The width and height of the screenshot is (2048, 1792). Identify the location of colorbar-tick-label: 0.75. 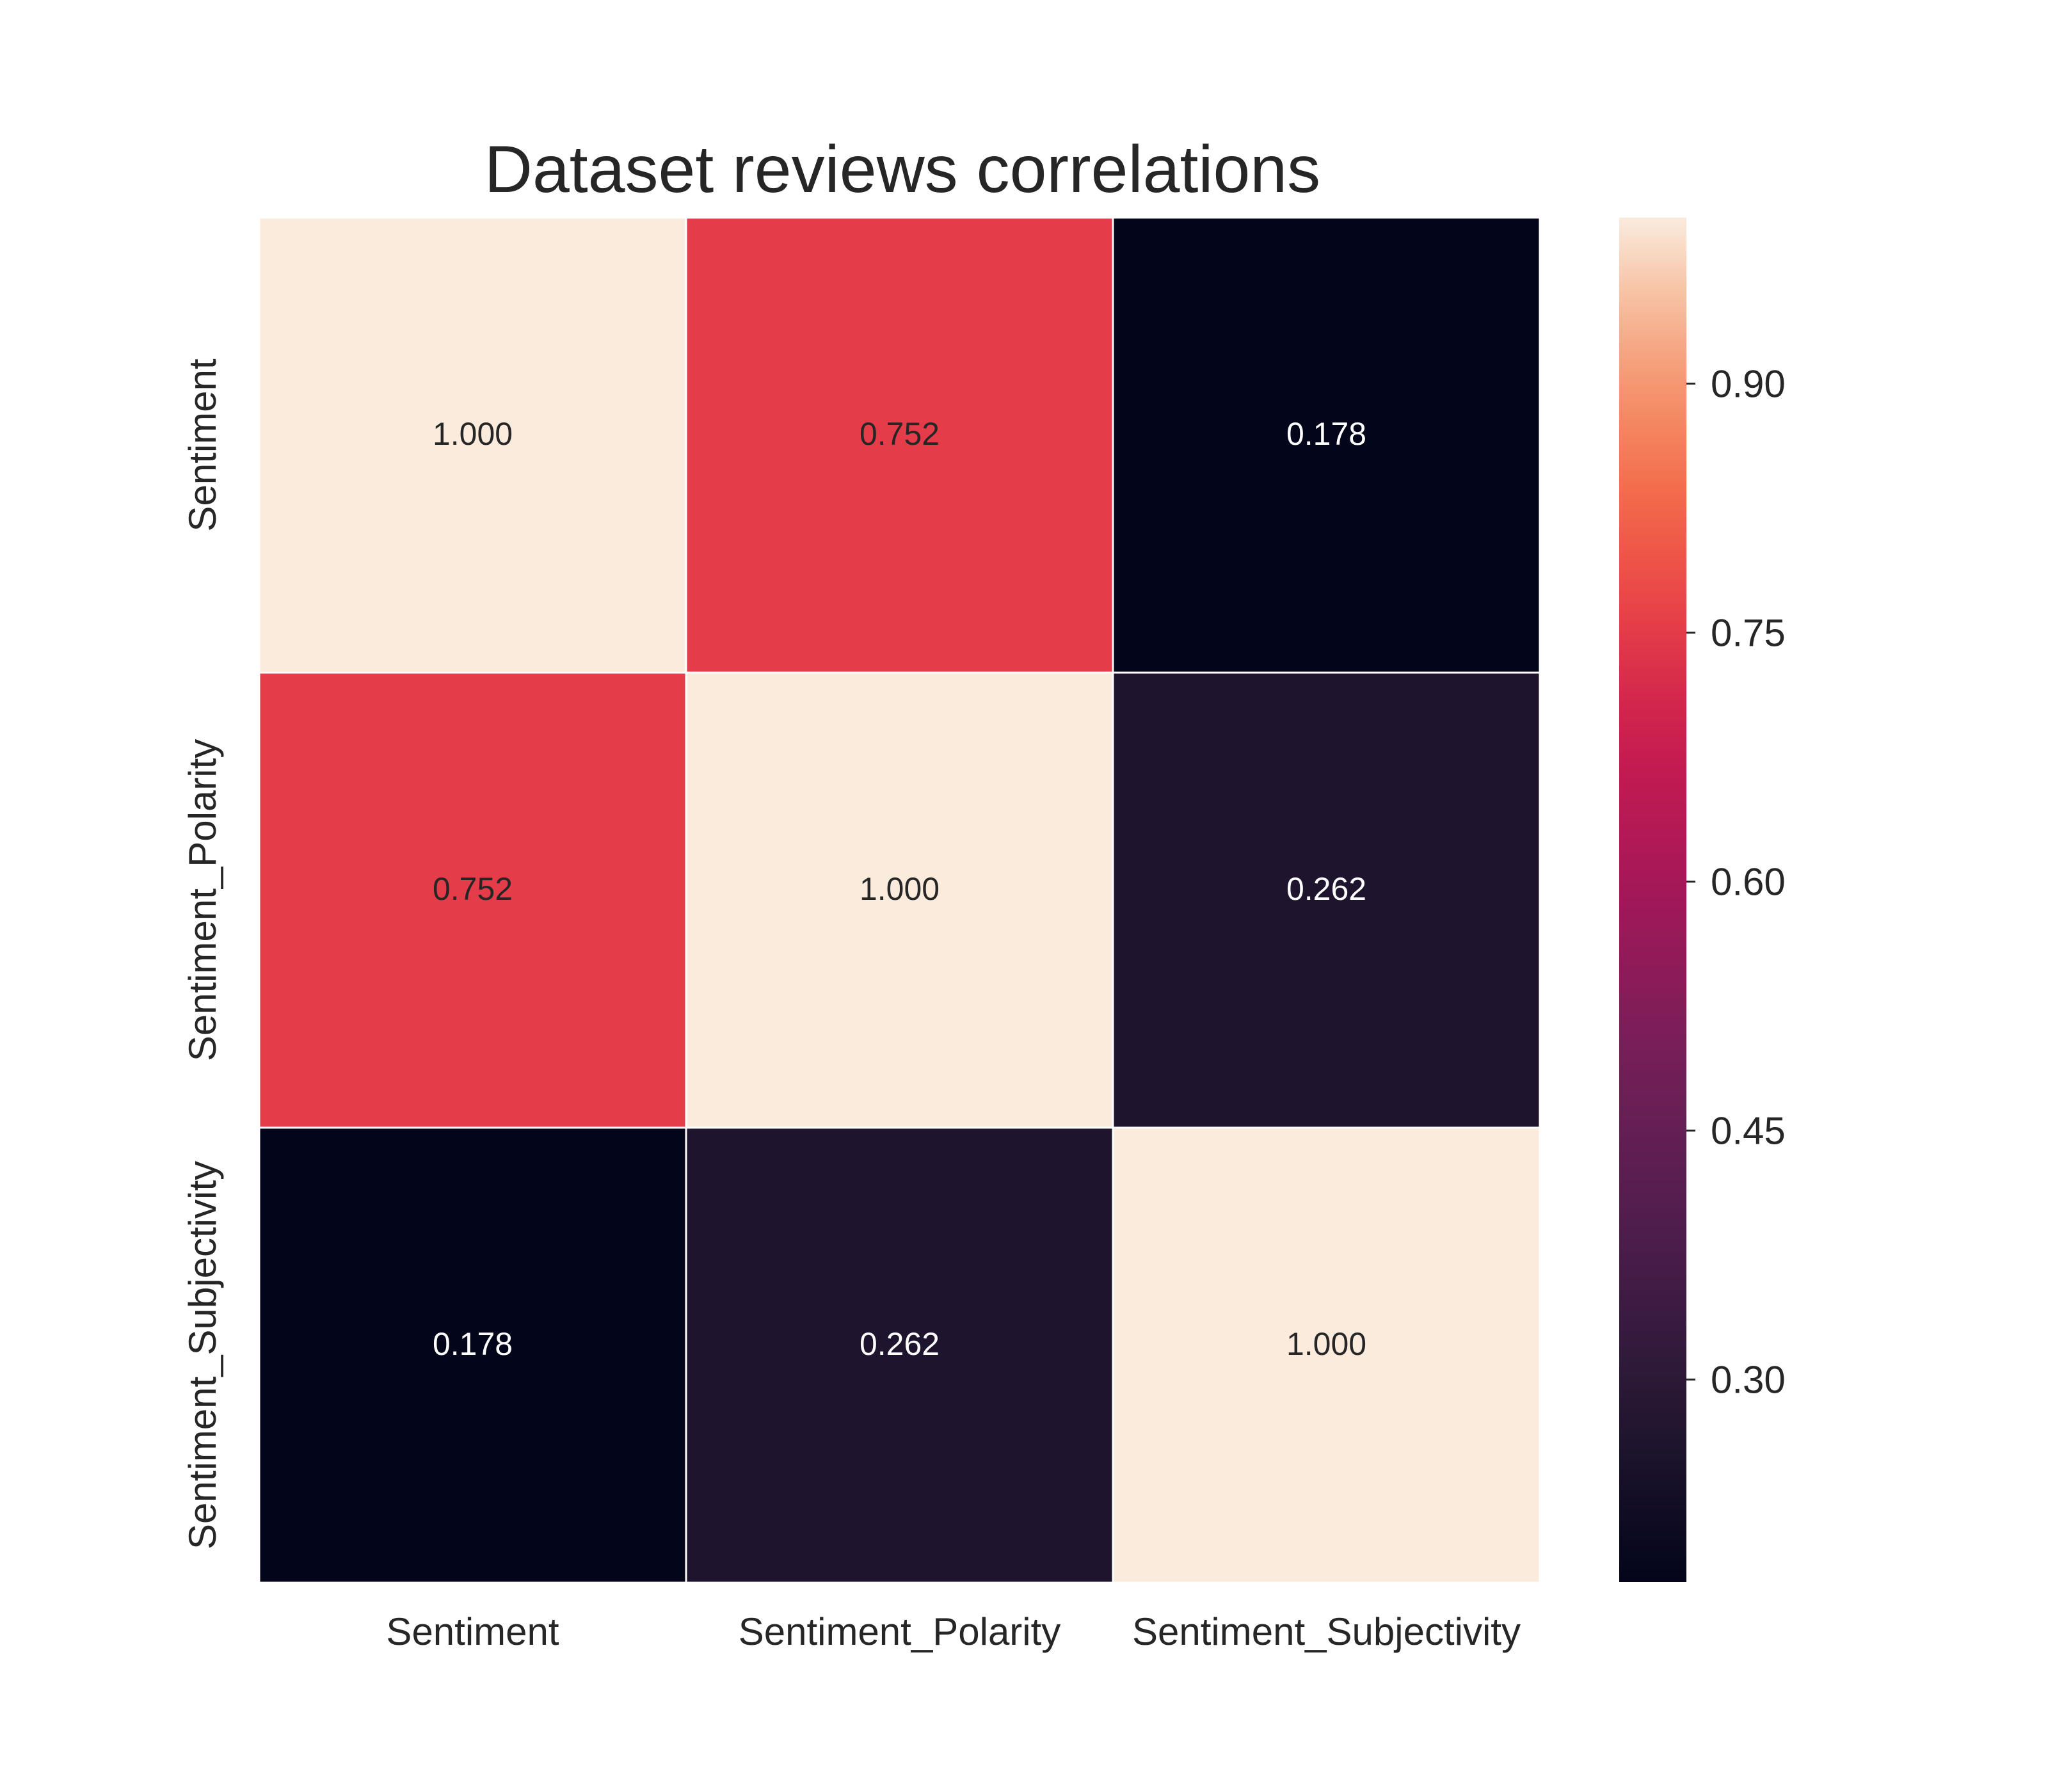
(1748, 632).